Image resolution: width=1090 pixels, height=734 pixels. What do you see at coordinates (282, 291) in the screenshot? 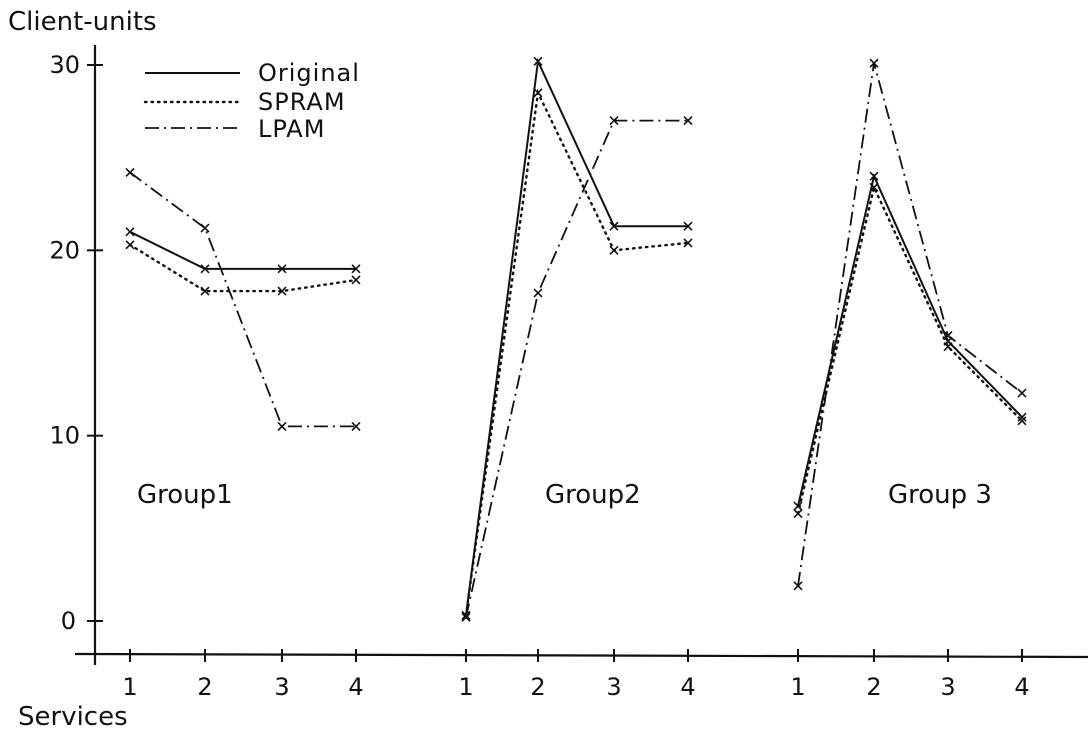
I see `data-point-spram-g1-s3` at bounding box center [282, 291].